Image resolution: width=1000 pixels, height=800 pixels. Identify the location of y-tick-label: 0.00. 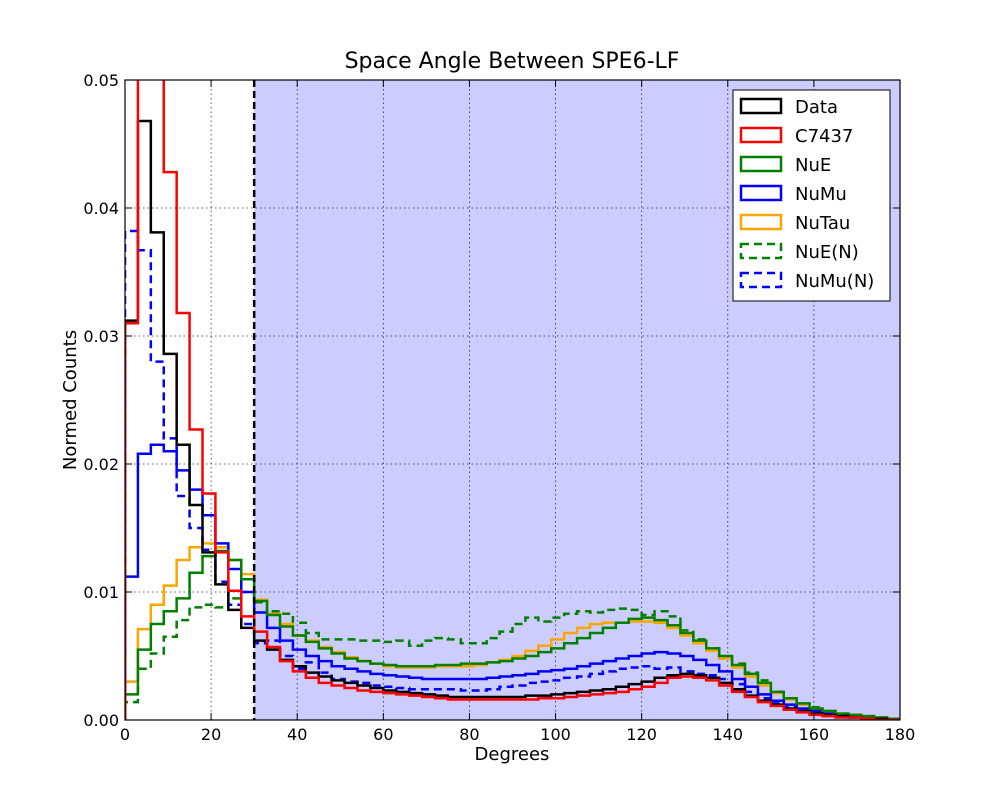
(101, 720).